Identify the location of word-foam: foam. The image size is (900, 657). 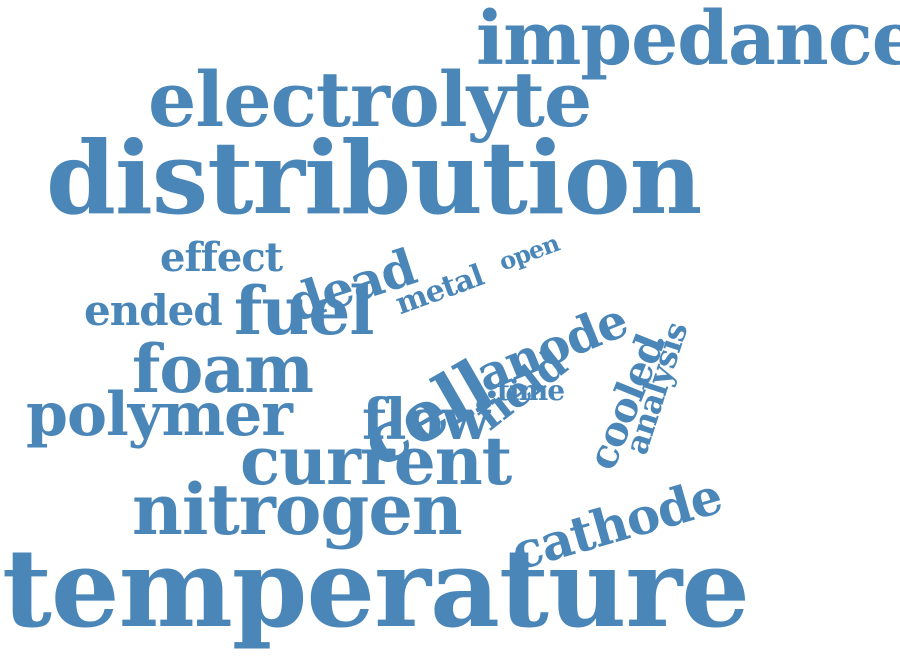
(223, 369).